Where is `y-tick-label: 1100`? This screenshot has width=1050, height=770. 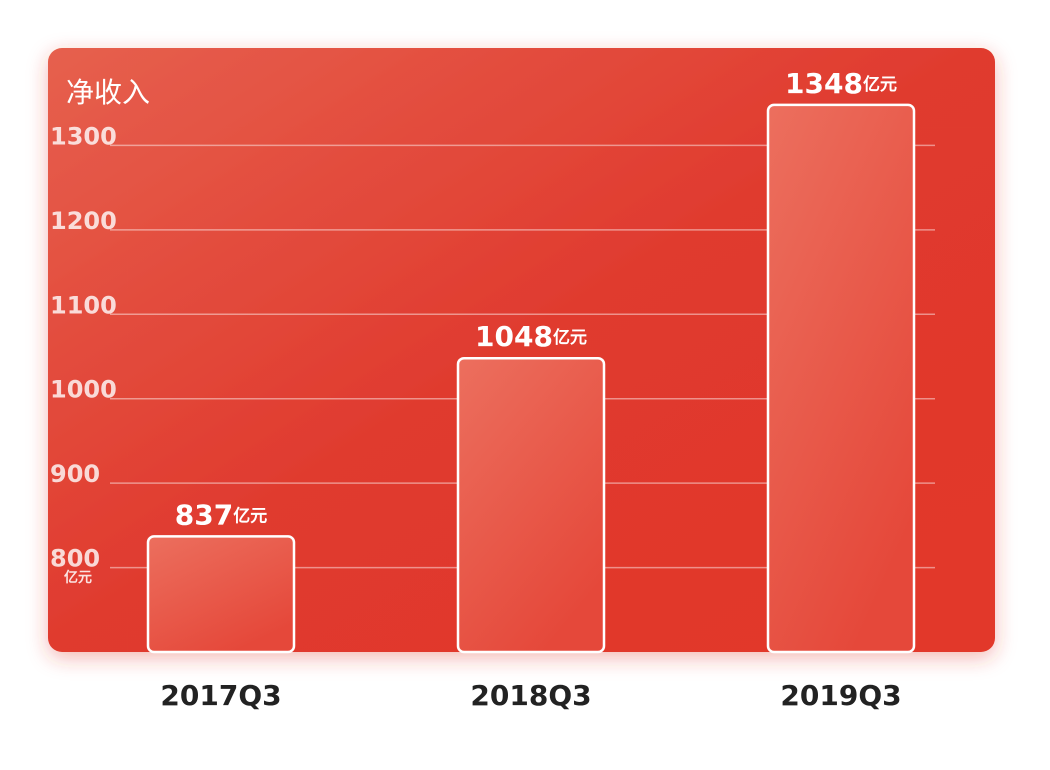
y-tick-label: 1100 is located at coordinates (83, 305).